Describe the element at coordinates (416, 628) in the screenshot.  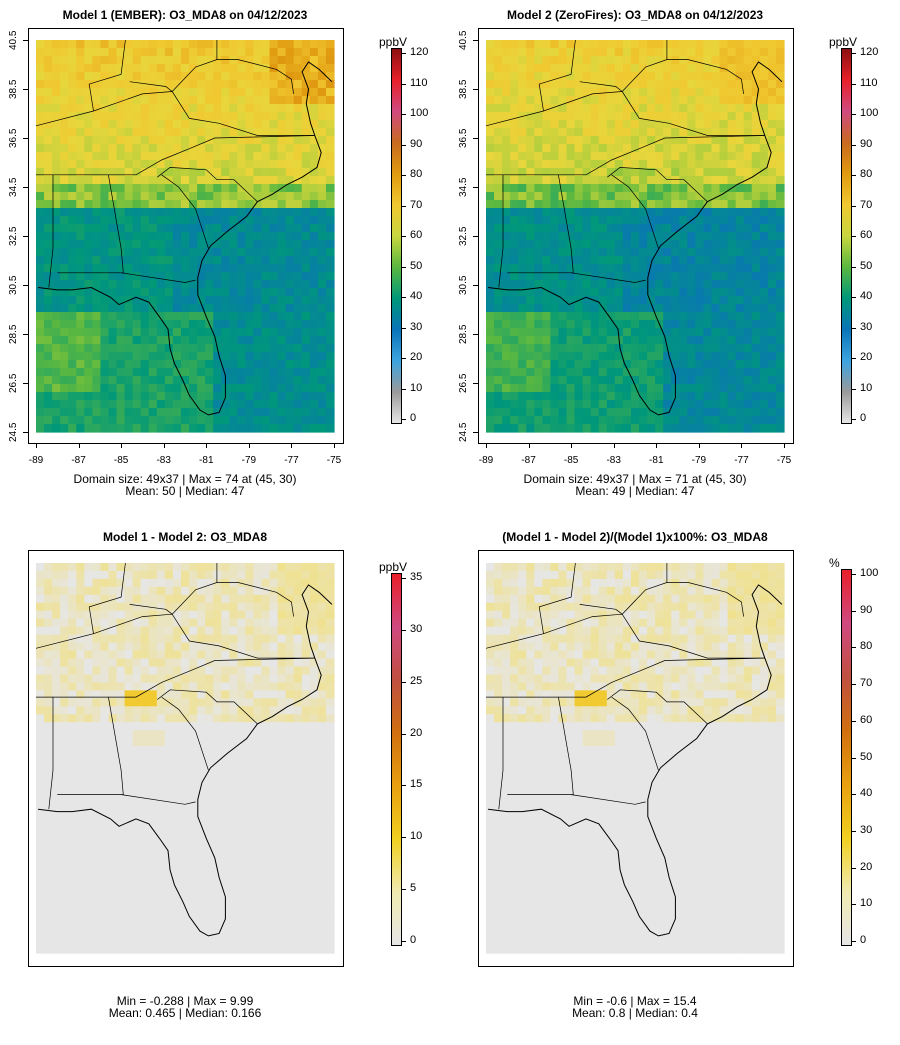
I see `colorbar-tick-label: 30` at that location.